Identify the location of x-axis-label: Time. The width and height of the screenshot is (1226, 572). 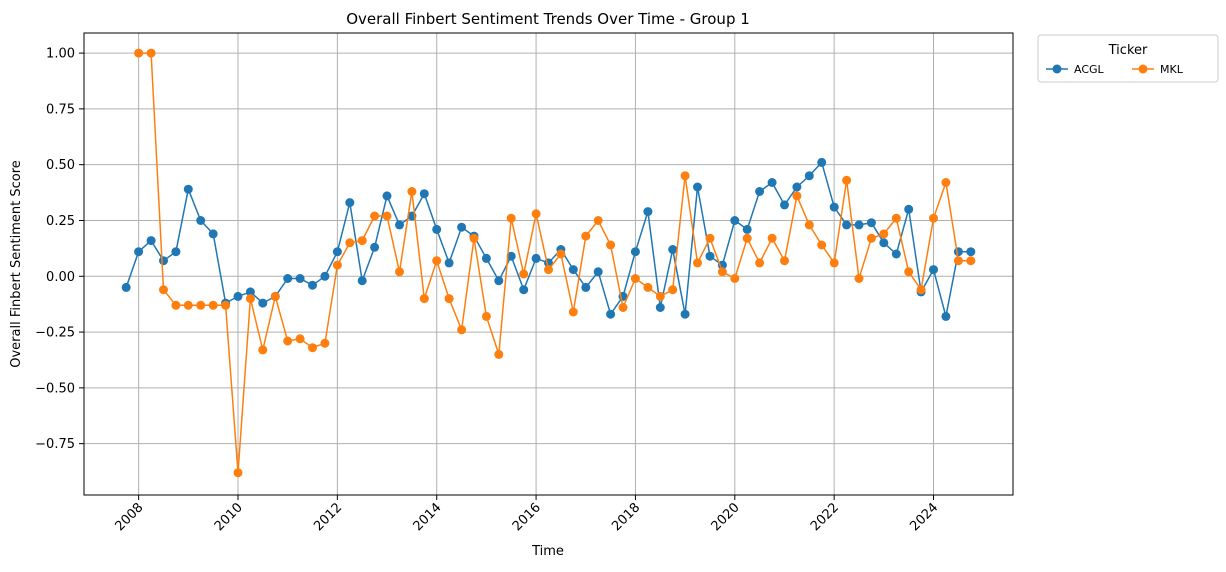
(547, 551).